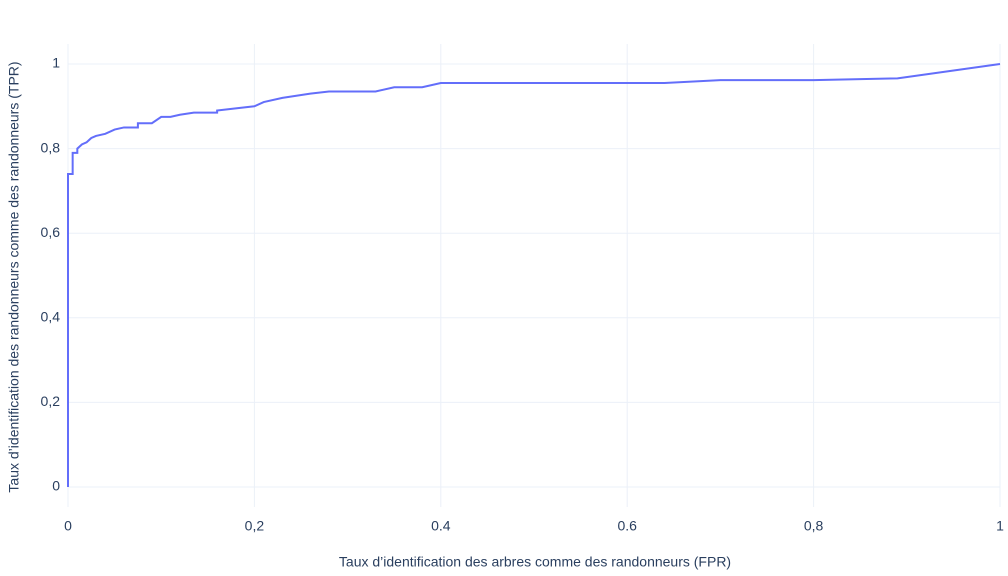 Image resolution: width=1008 pixels, height=576 pixels. Describe the element at coordinates (814, 526) in the screenshot. I see `x-tick-label: 0,8` at that location.